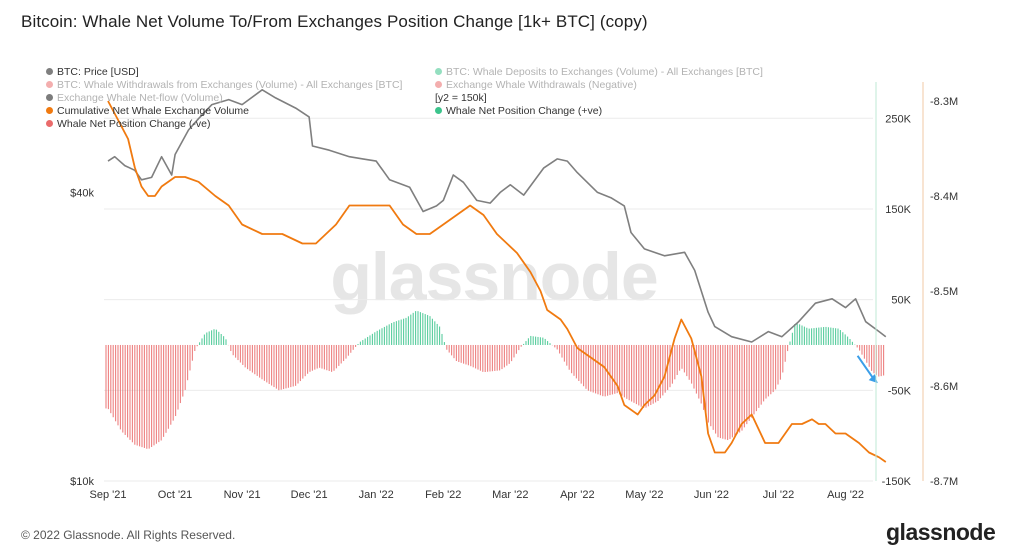  Describe the element at coordinates (865, 367) in the screenshot. I see `annotation-arrow` at that location.